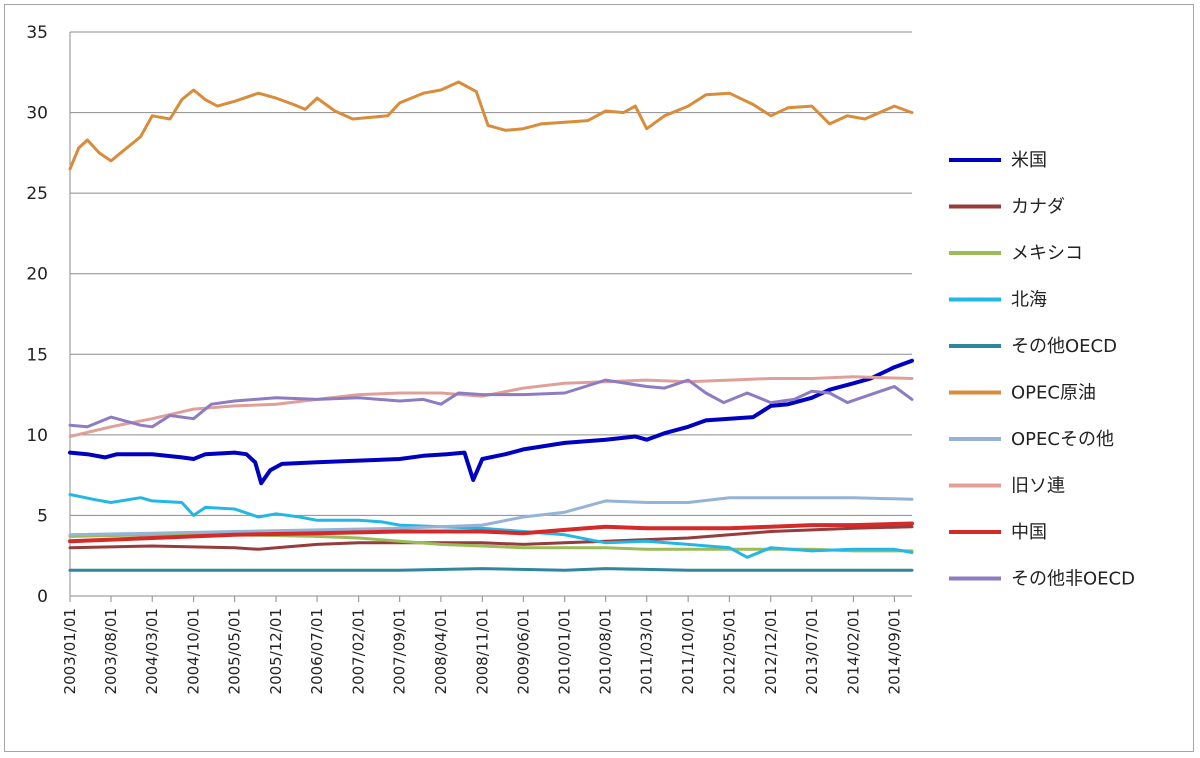  Describe the element at coordinates (37, 355) in the screenshot. I see `y-tick-label: 15` at that location.